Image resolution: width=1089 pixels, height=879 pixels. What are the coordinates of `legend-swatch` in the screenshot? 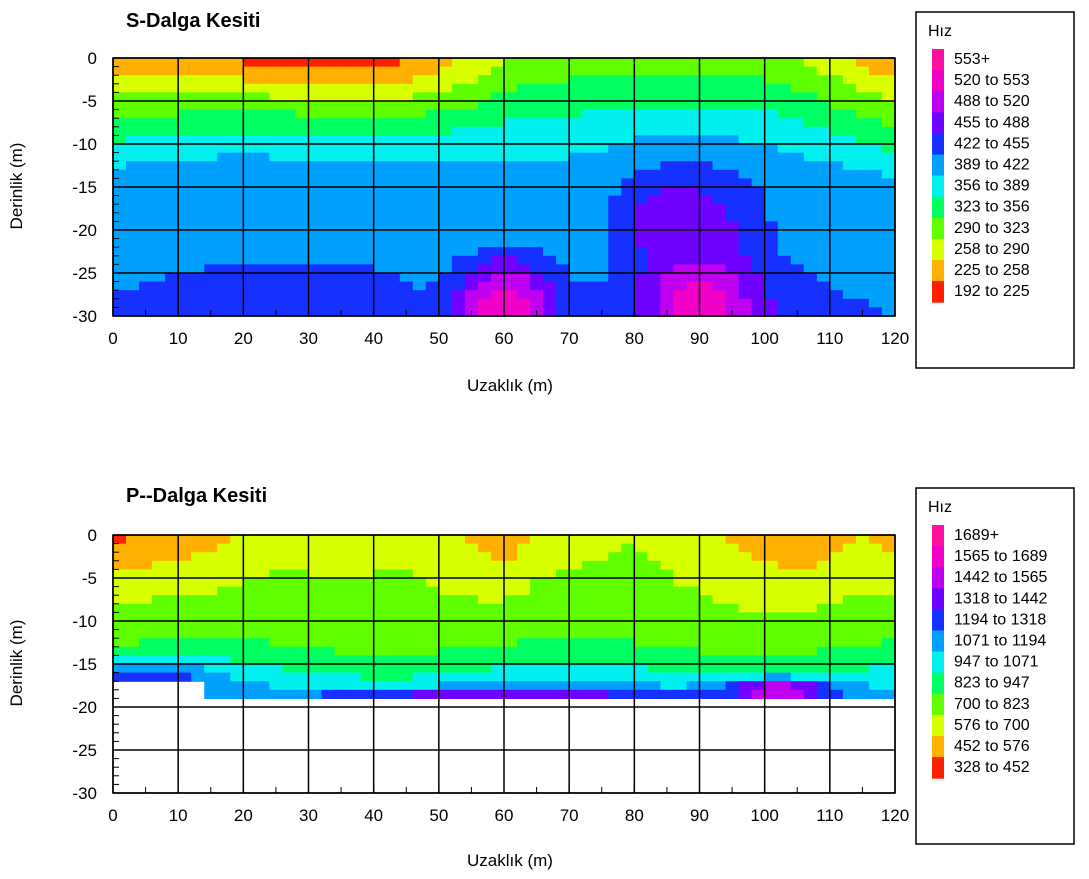 It's located at (938, 102).